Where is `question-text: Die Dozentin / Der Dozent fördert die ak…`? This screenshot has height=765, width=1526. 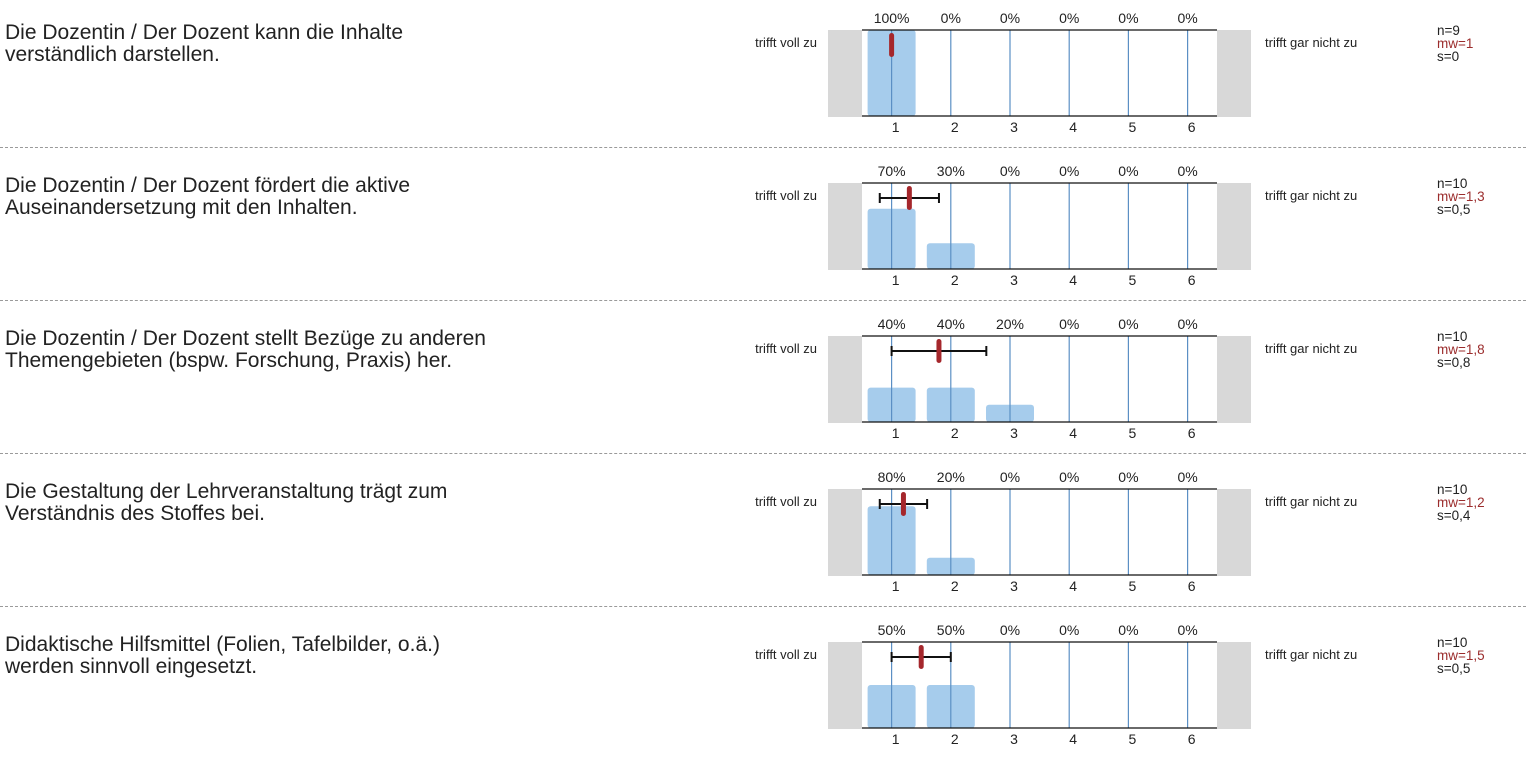 question-text: Die Dozentin / Der Dozent fördert die ak… is located at coordinates (325, 197).